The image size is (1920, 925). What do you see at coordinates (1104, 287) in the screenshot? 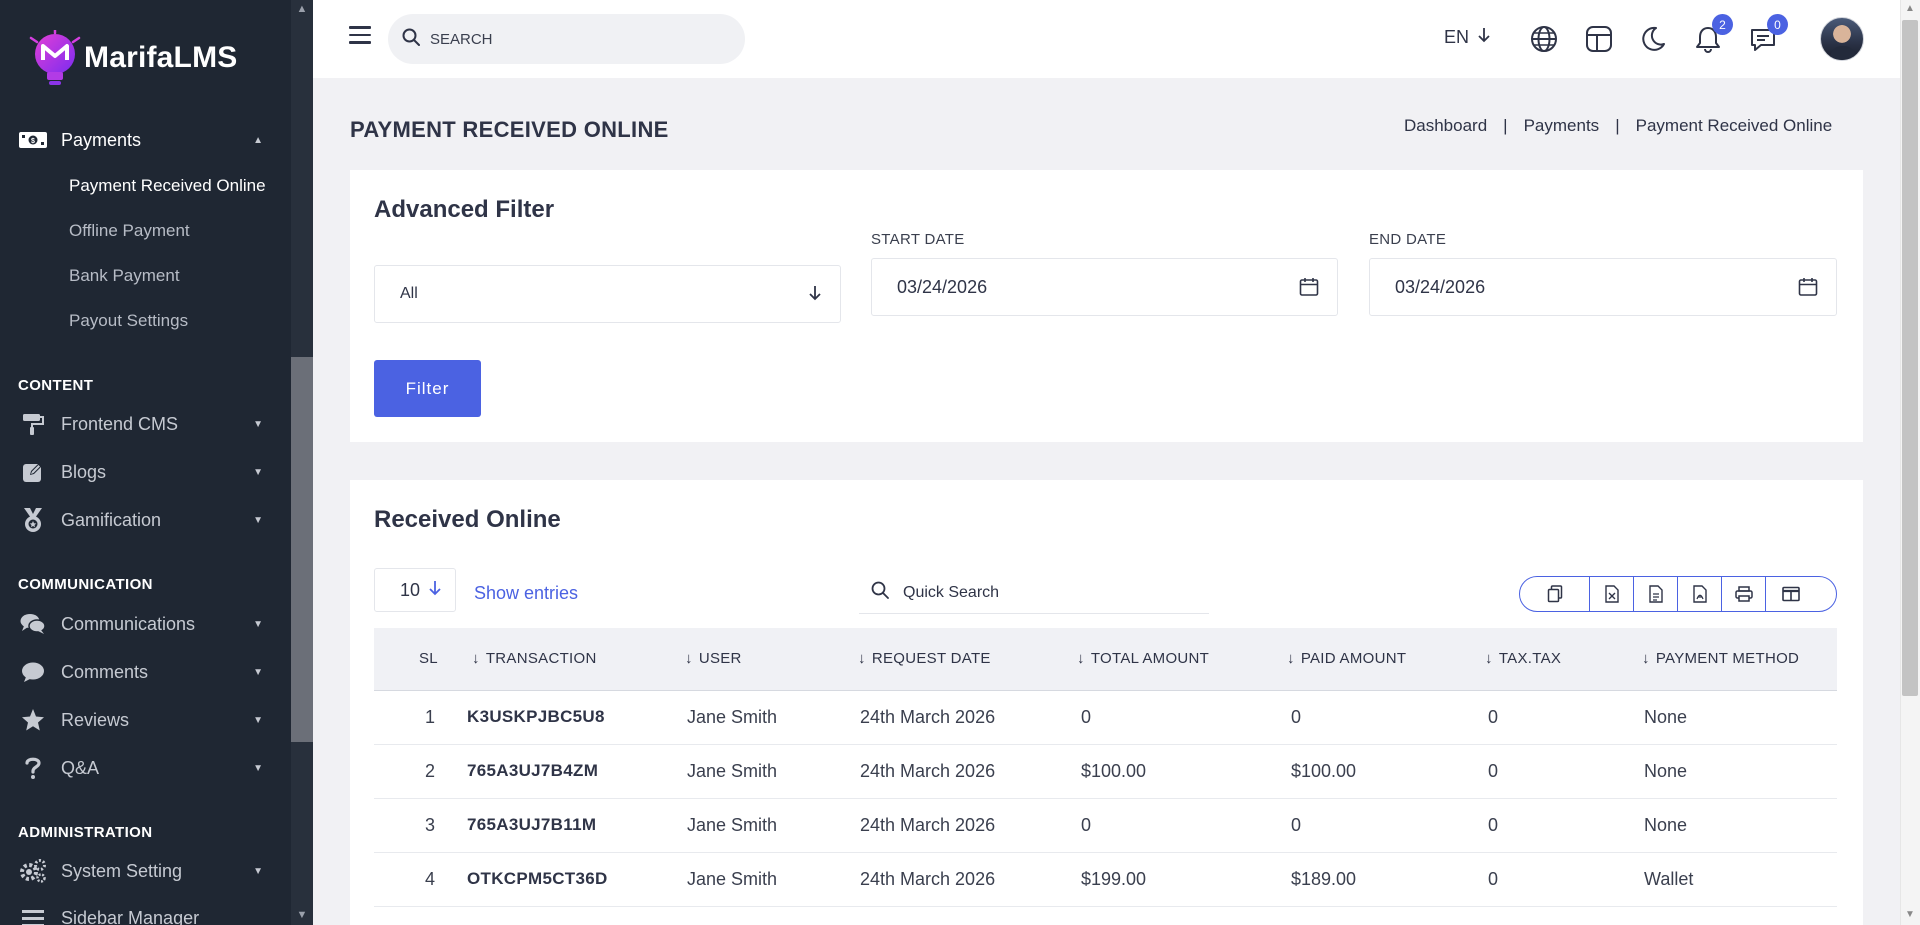
I see `start-date-input: 03/24/2026` at bounding box center [1104, 287].